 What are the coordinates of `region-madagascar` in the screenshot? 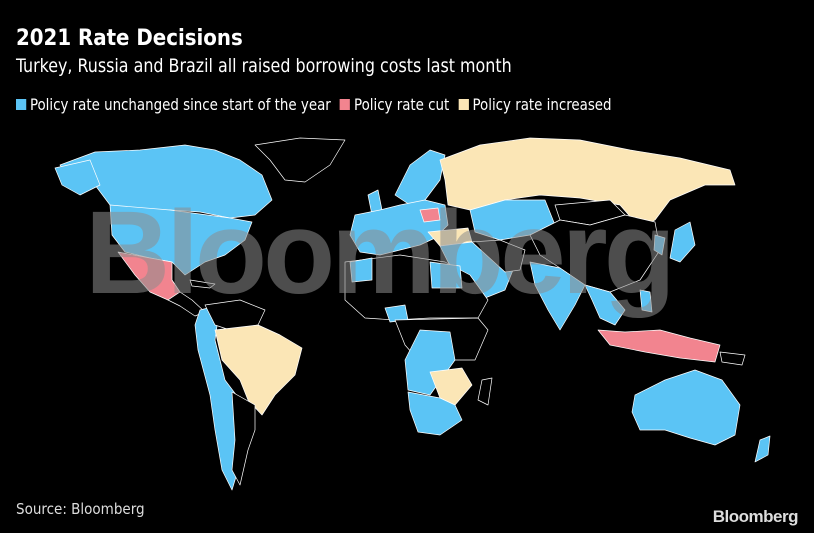 It's located at (485, 391).